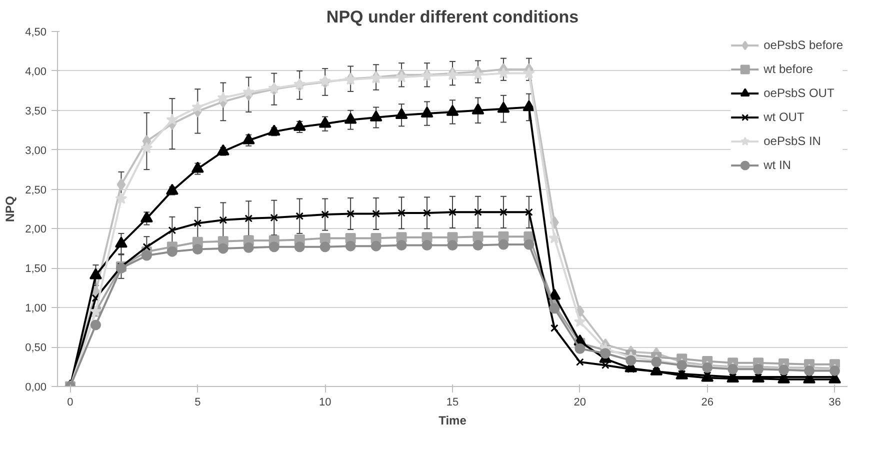  What do you see at coordinates (36, 32) in the screenshot?
I see `y-tick-label: 4,50` at bounding box center [36, 32].